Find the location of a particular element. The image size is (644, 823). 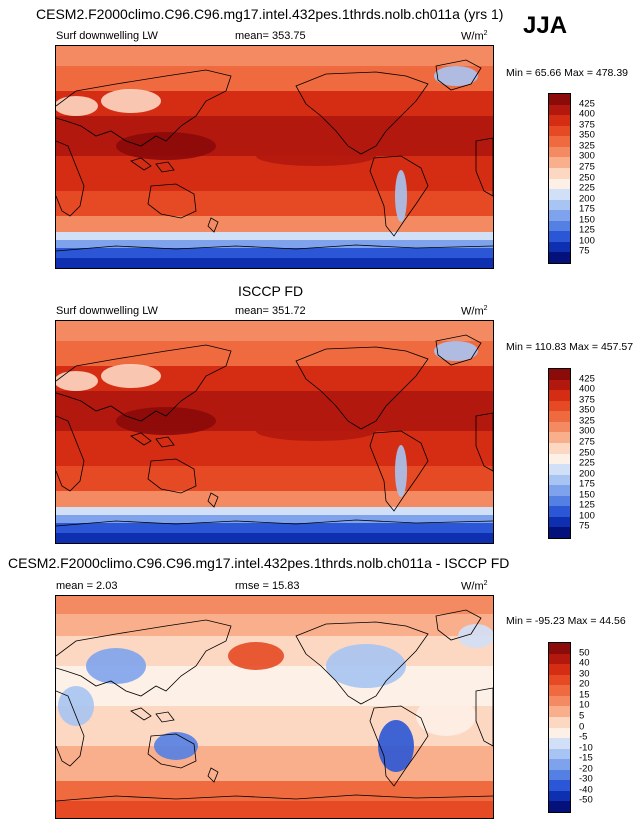

colorbar-tick-label: 350 is located at coordinates (587, 135).